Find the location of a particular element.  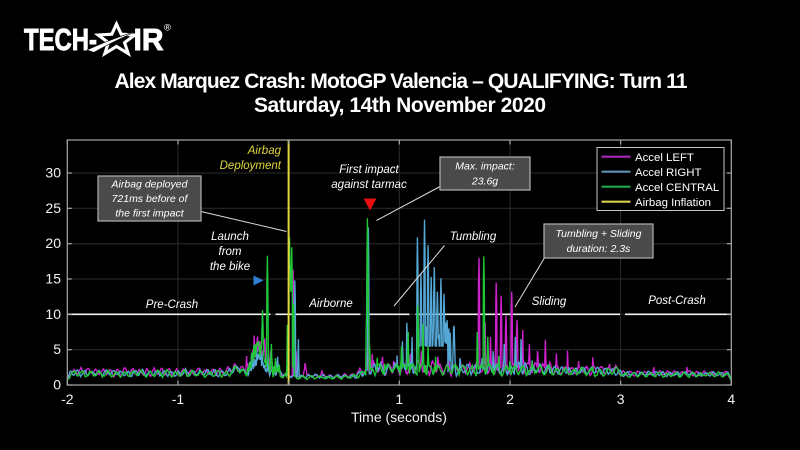

svg-text: Accel LEFT is located at coordinates (664, 158).